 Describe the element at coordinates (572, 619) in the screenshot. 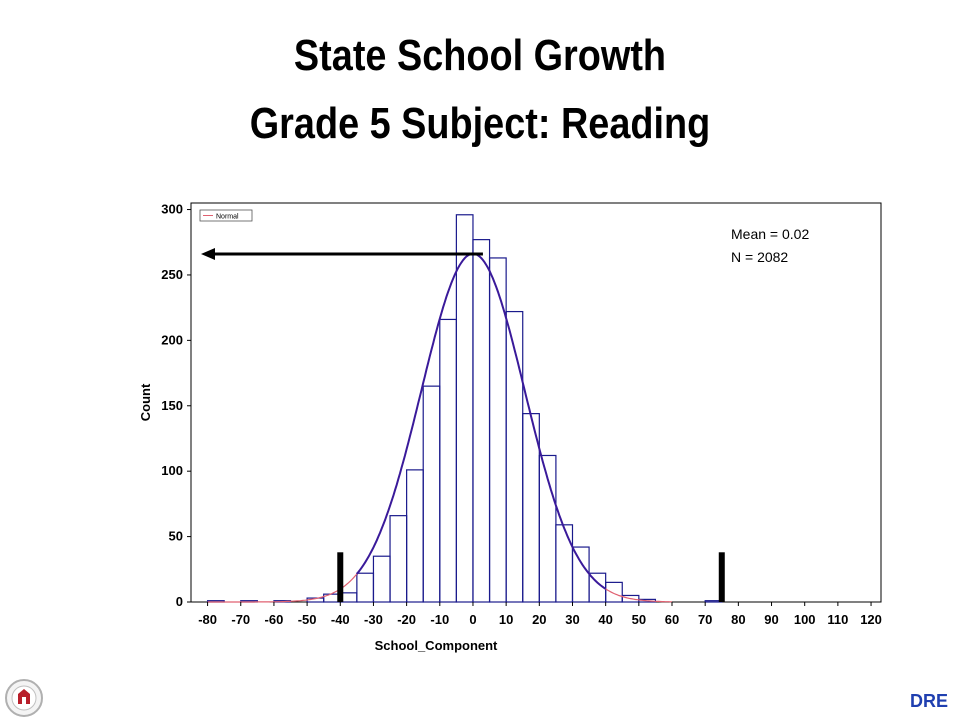

I see `x-tick-label: 30` at that location.